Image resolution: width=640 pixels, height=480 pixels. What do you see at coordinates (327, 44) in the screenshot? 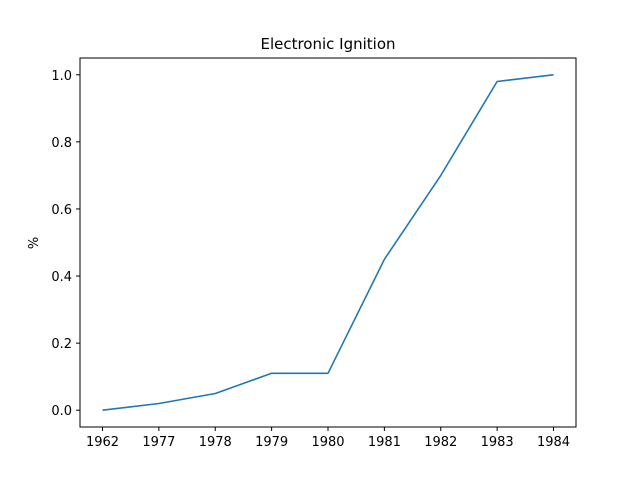
I see `chart-title: Electronic Ignition` at bounding box center [327, 44].